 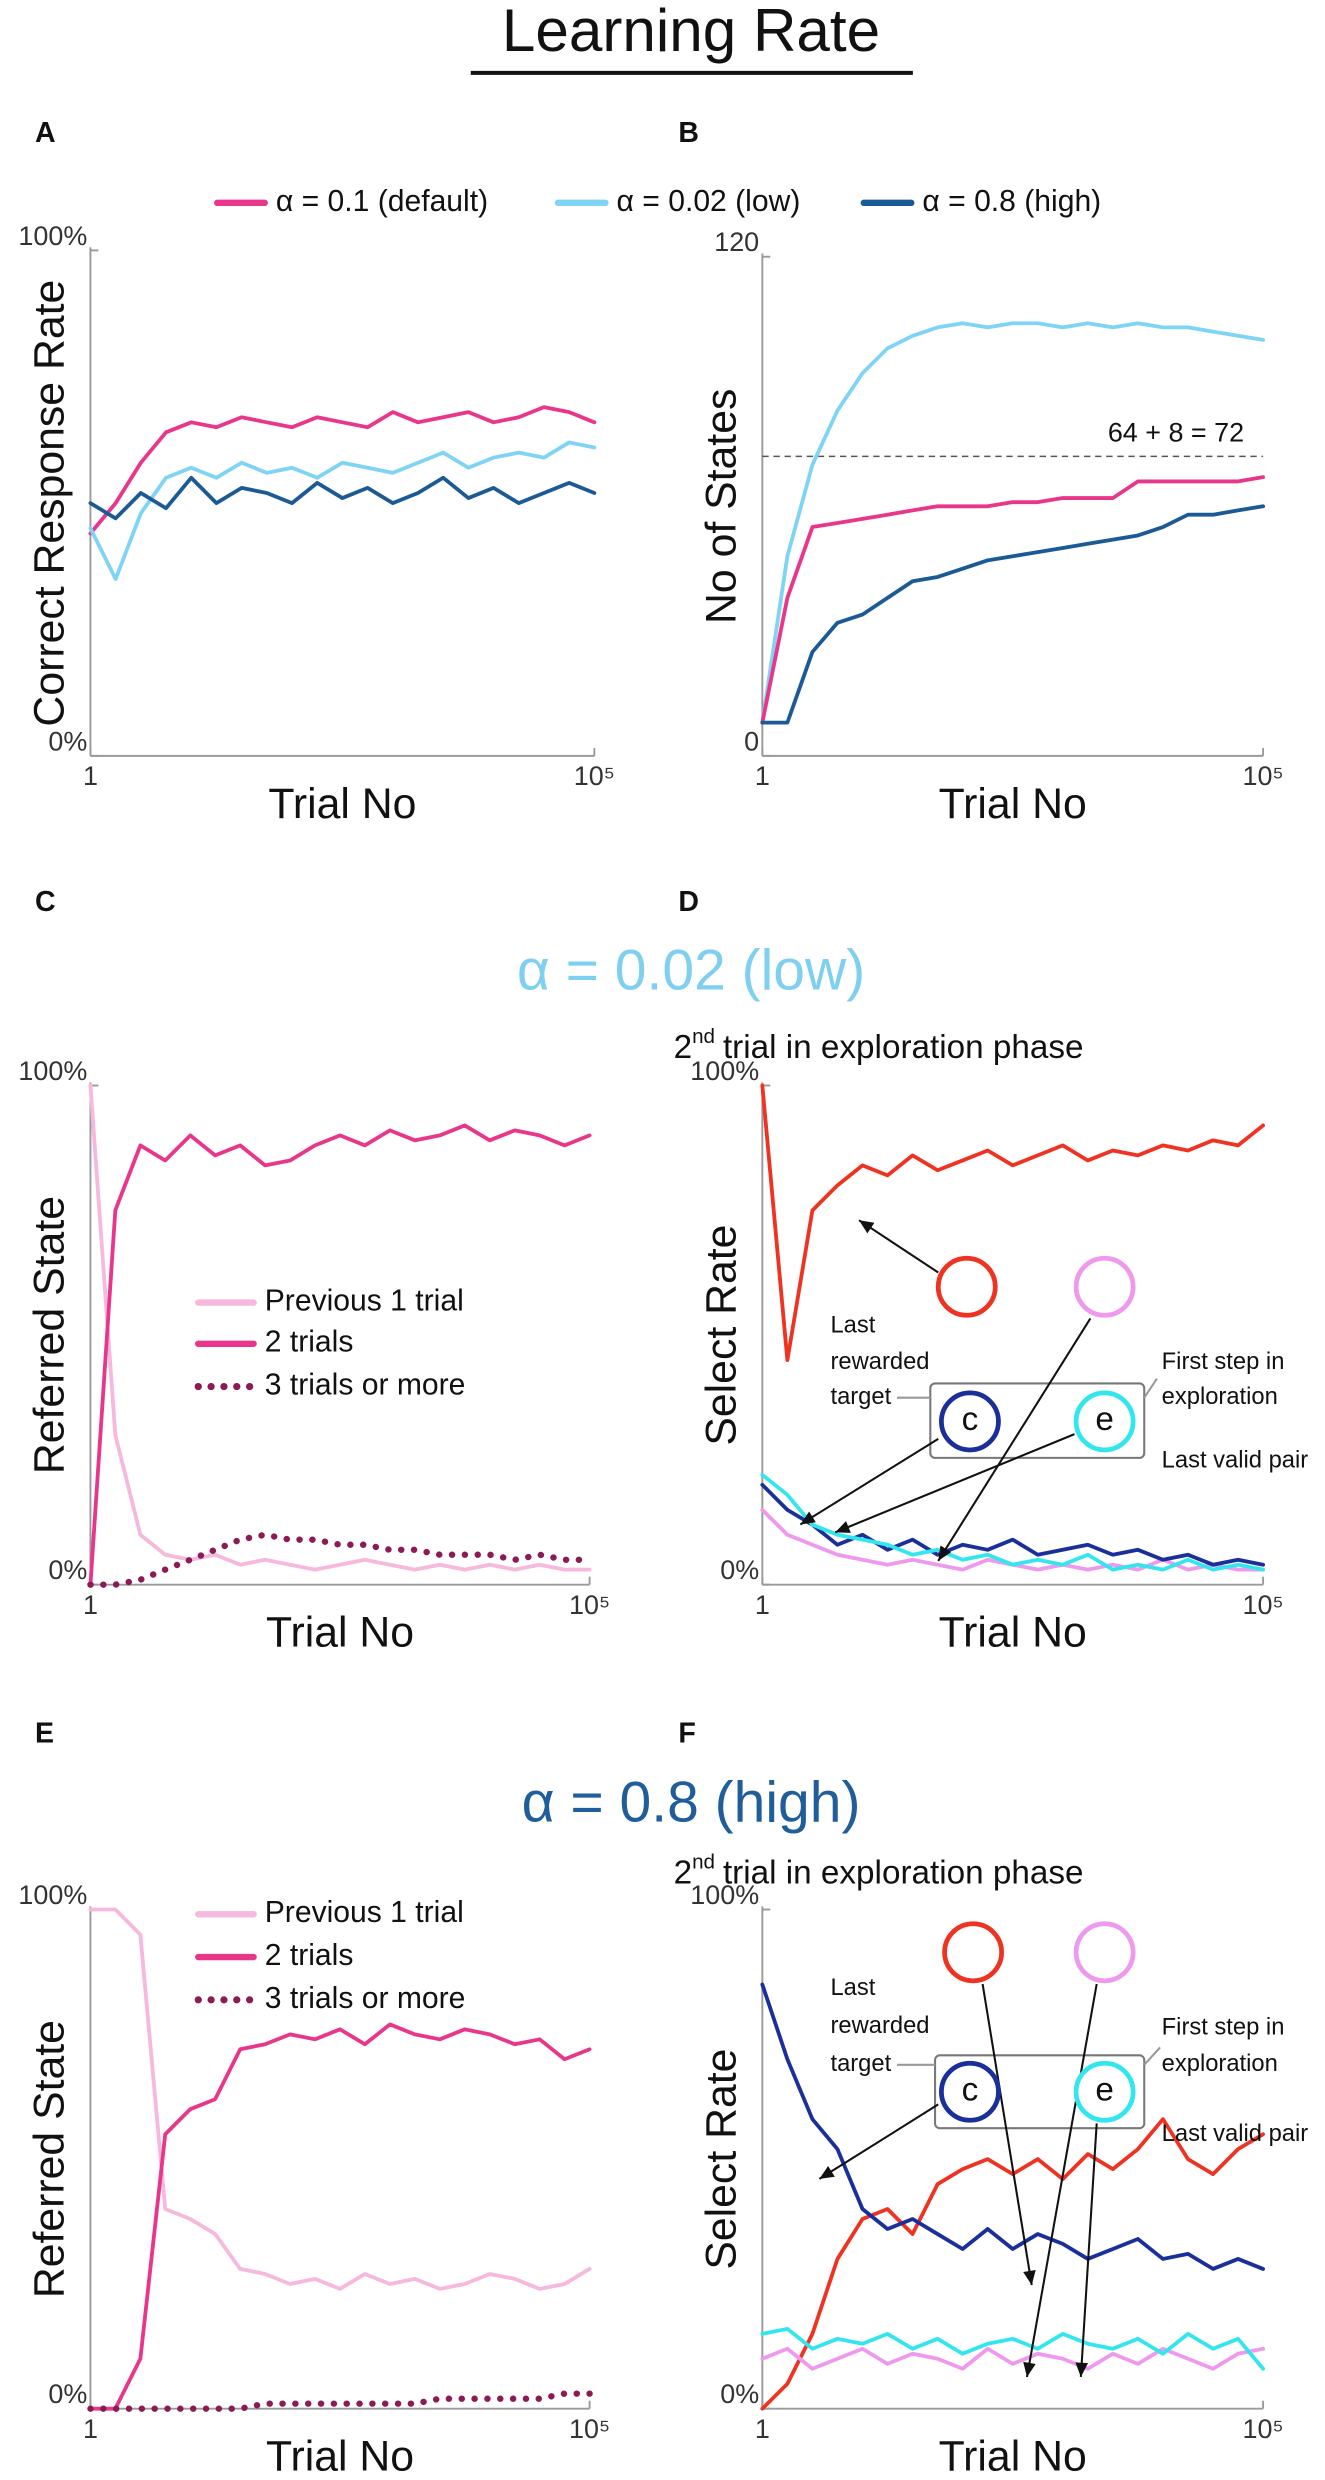 What do you see at coordinates (45, 902) in the screenshot?
I see `panel-letter: C` at bounding box center [45, 902].